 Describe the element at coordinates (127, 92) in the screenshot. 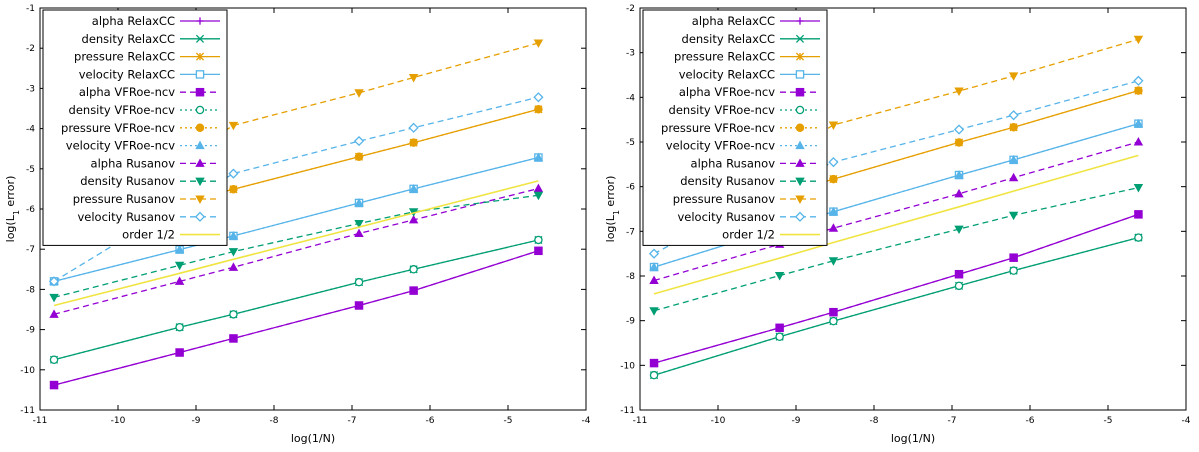

I see `legend-label: alpha VFRoe-ncv` at that location.